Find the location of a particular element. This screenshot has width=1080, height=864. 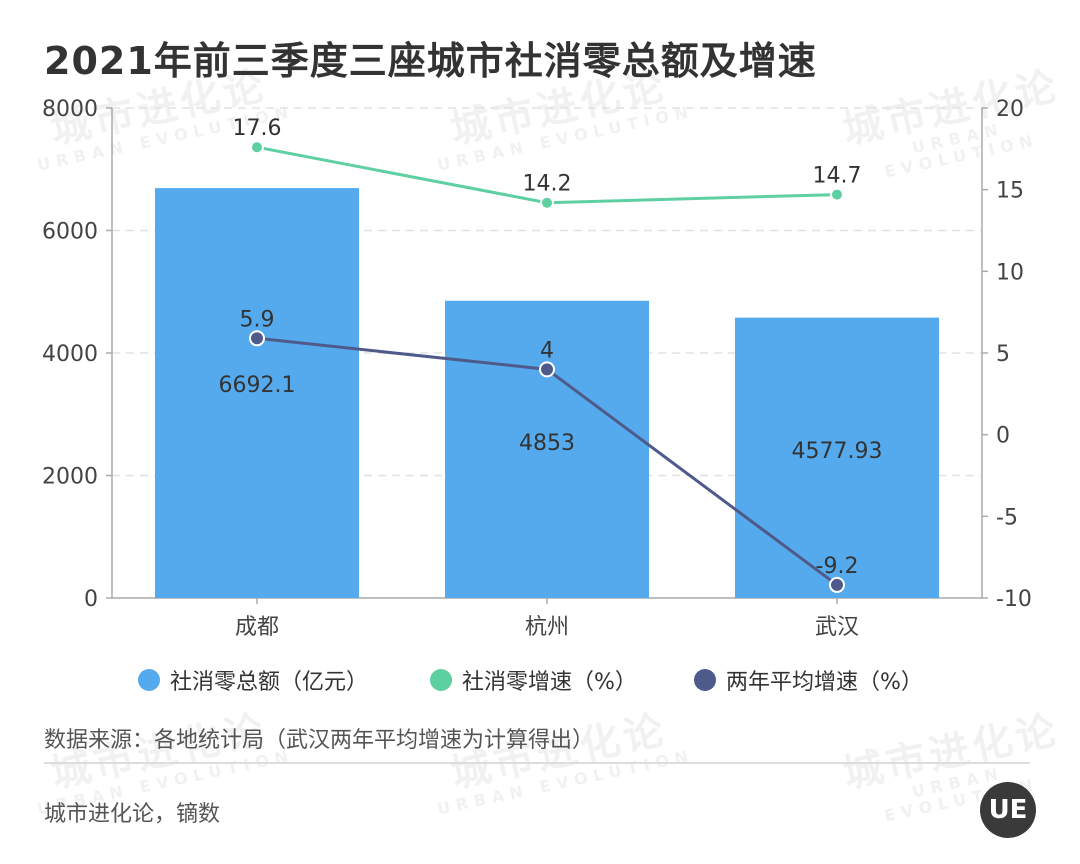

bar-value-label: 6692.1 is located at coordinates (257, 385).